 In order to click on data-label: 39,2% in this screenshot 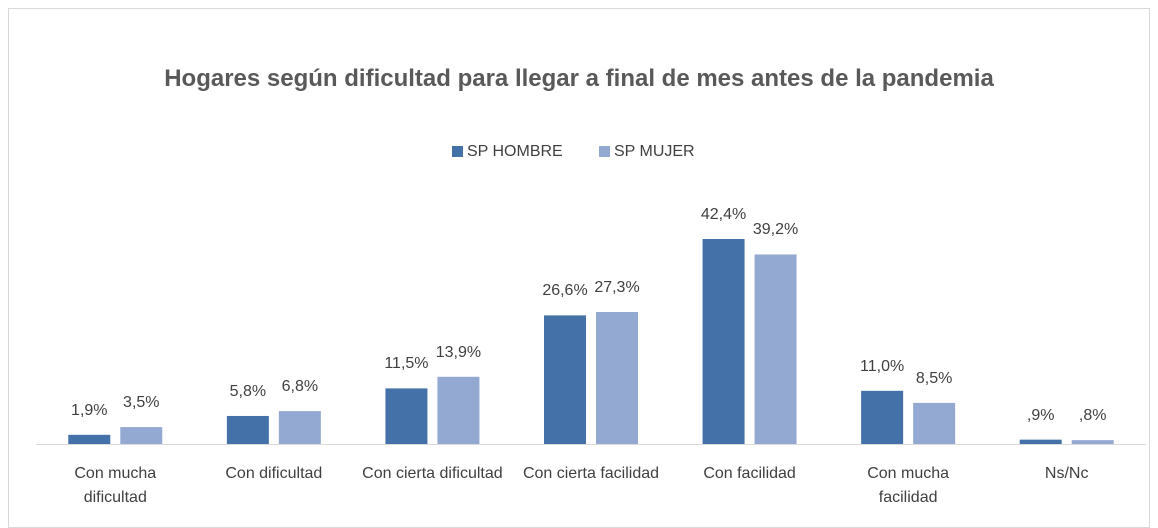, I will do `click(775, 230)`.